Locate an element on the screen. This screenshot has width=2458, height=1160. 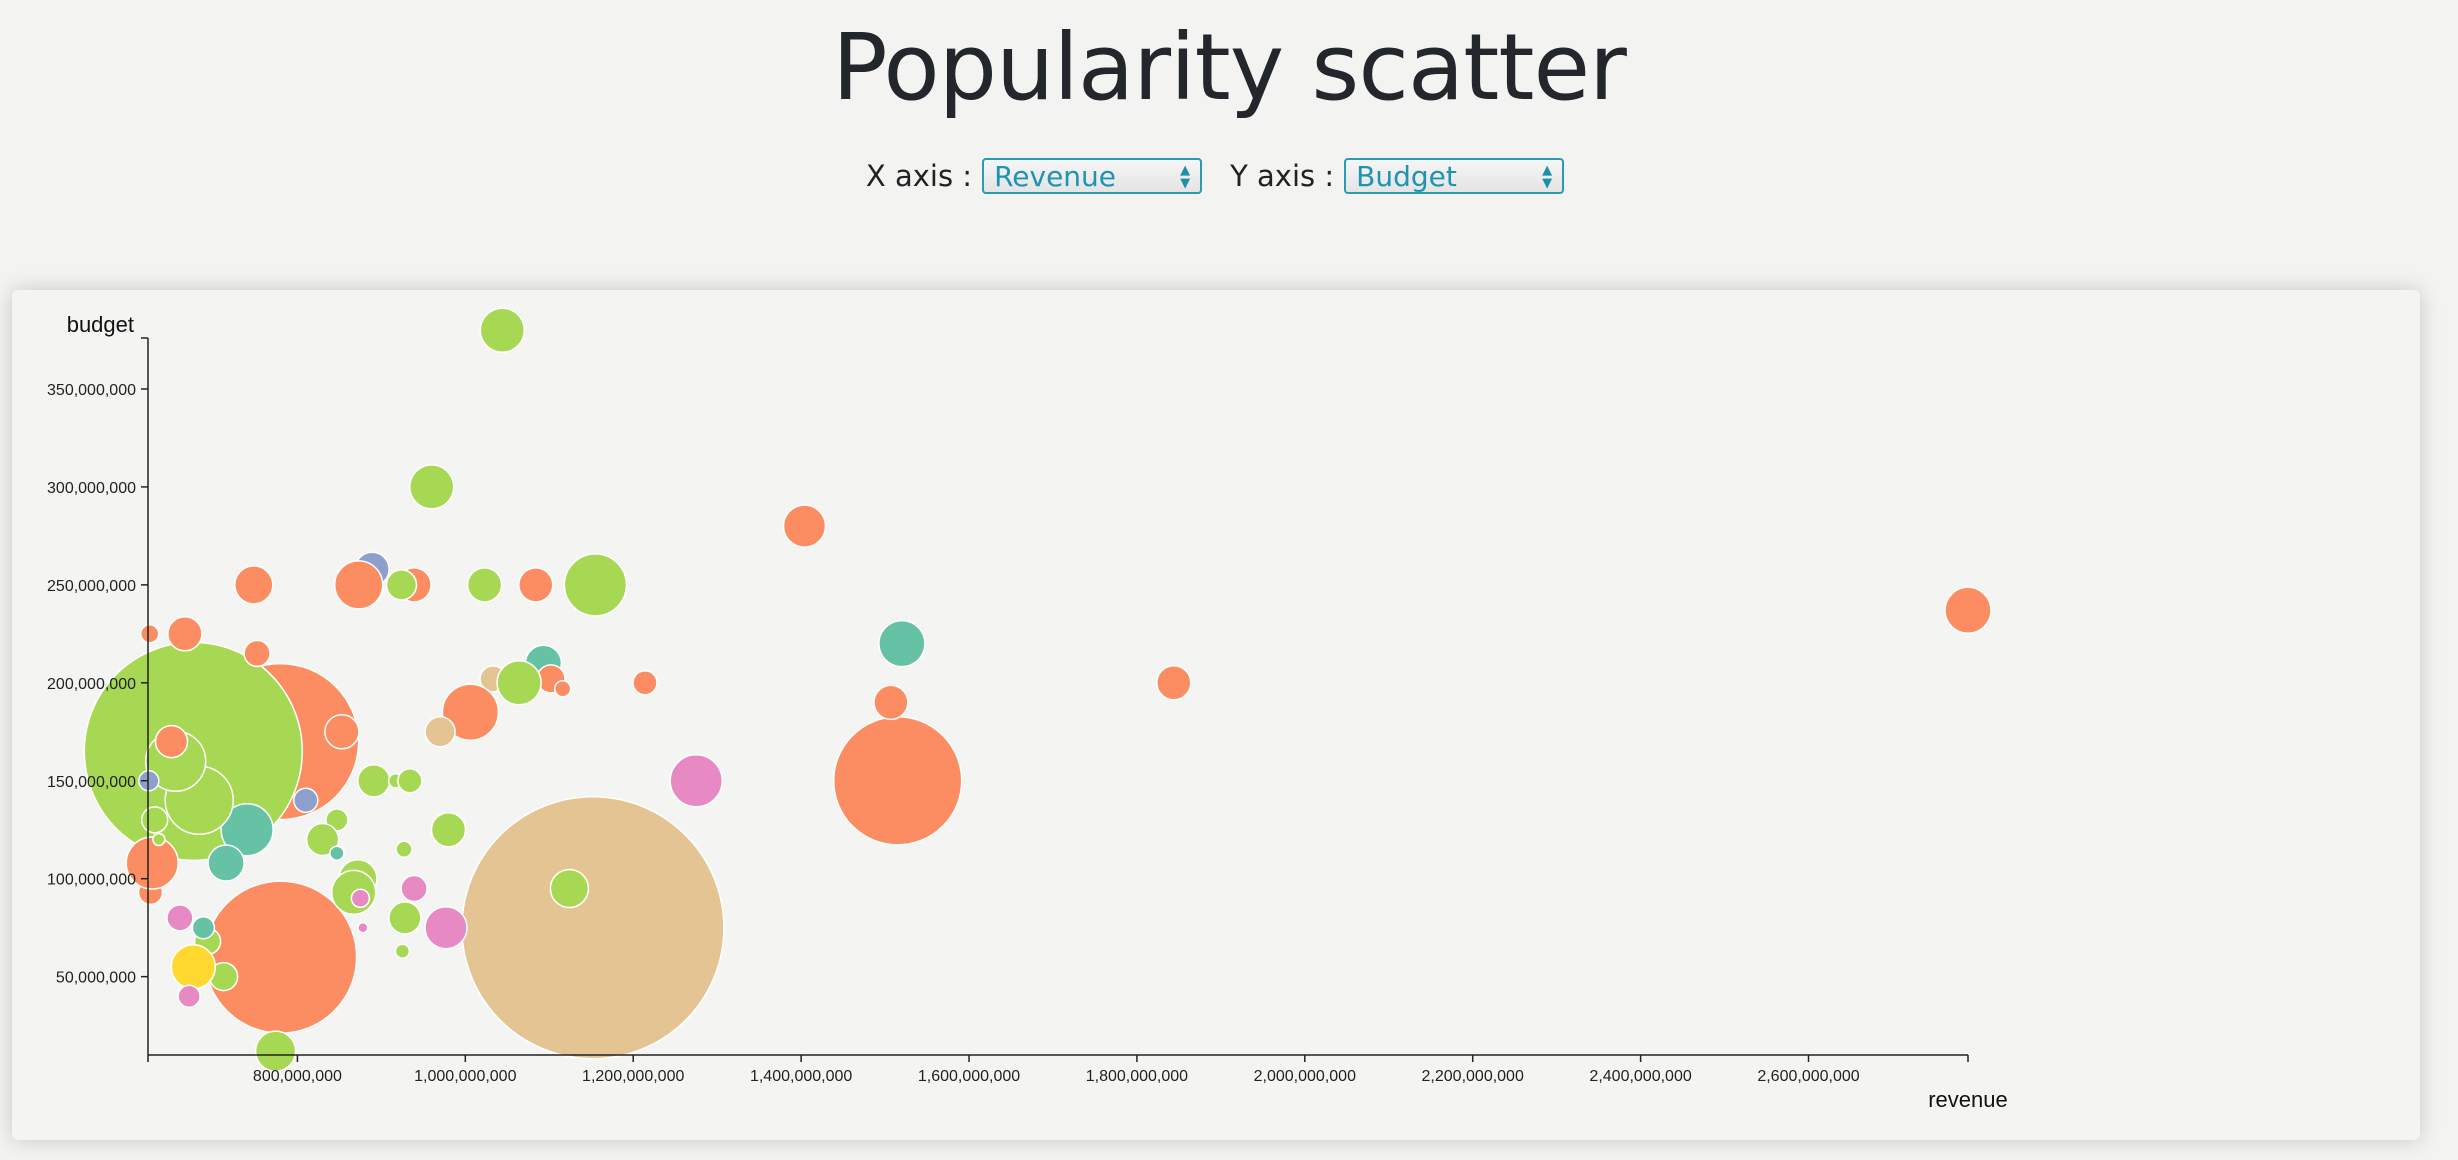
y-axis-select: Budget ▲ ▼ is located at coordinates (1454, 176).